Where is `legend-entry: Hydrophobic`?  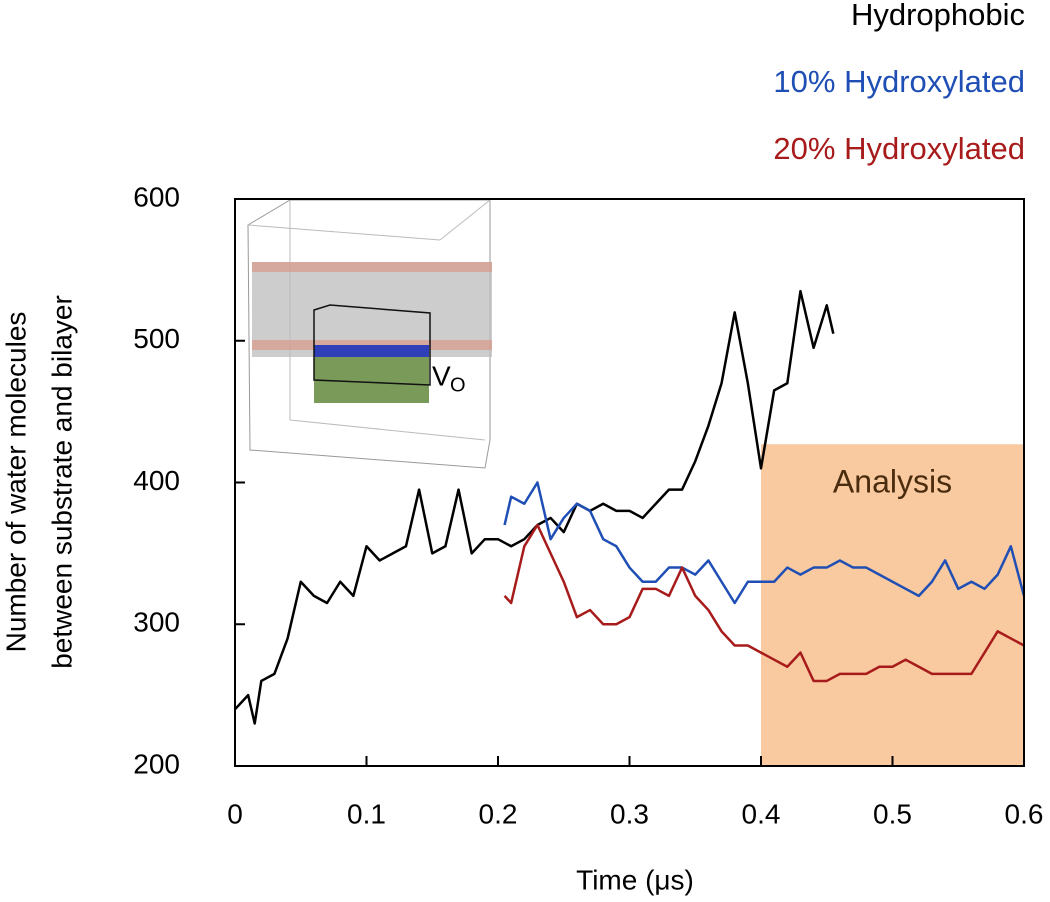
legend-entry: Hydrophobic is located at coordinates (938, 16).